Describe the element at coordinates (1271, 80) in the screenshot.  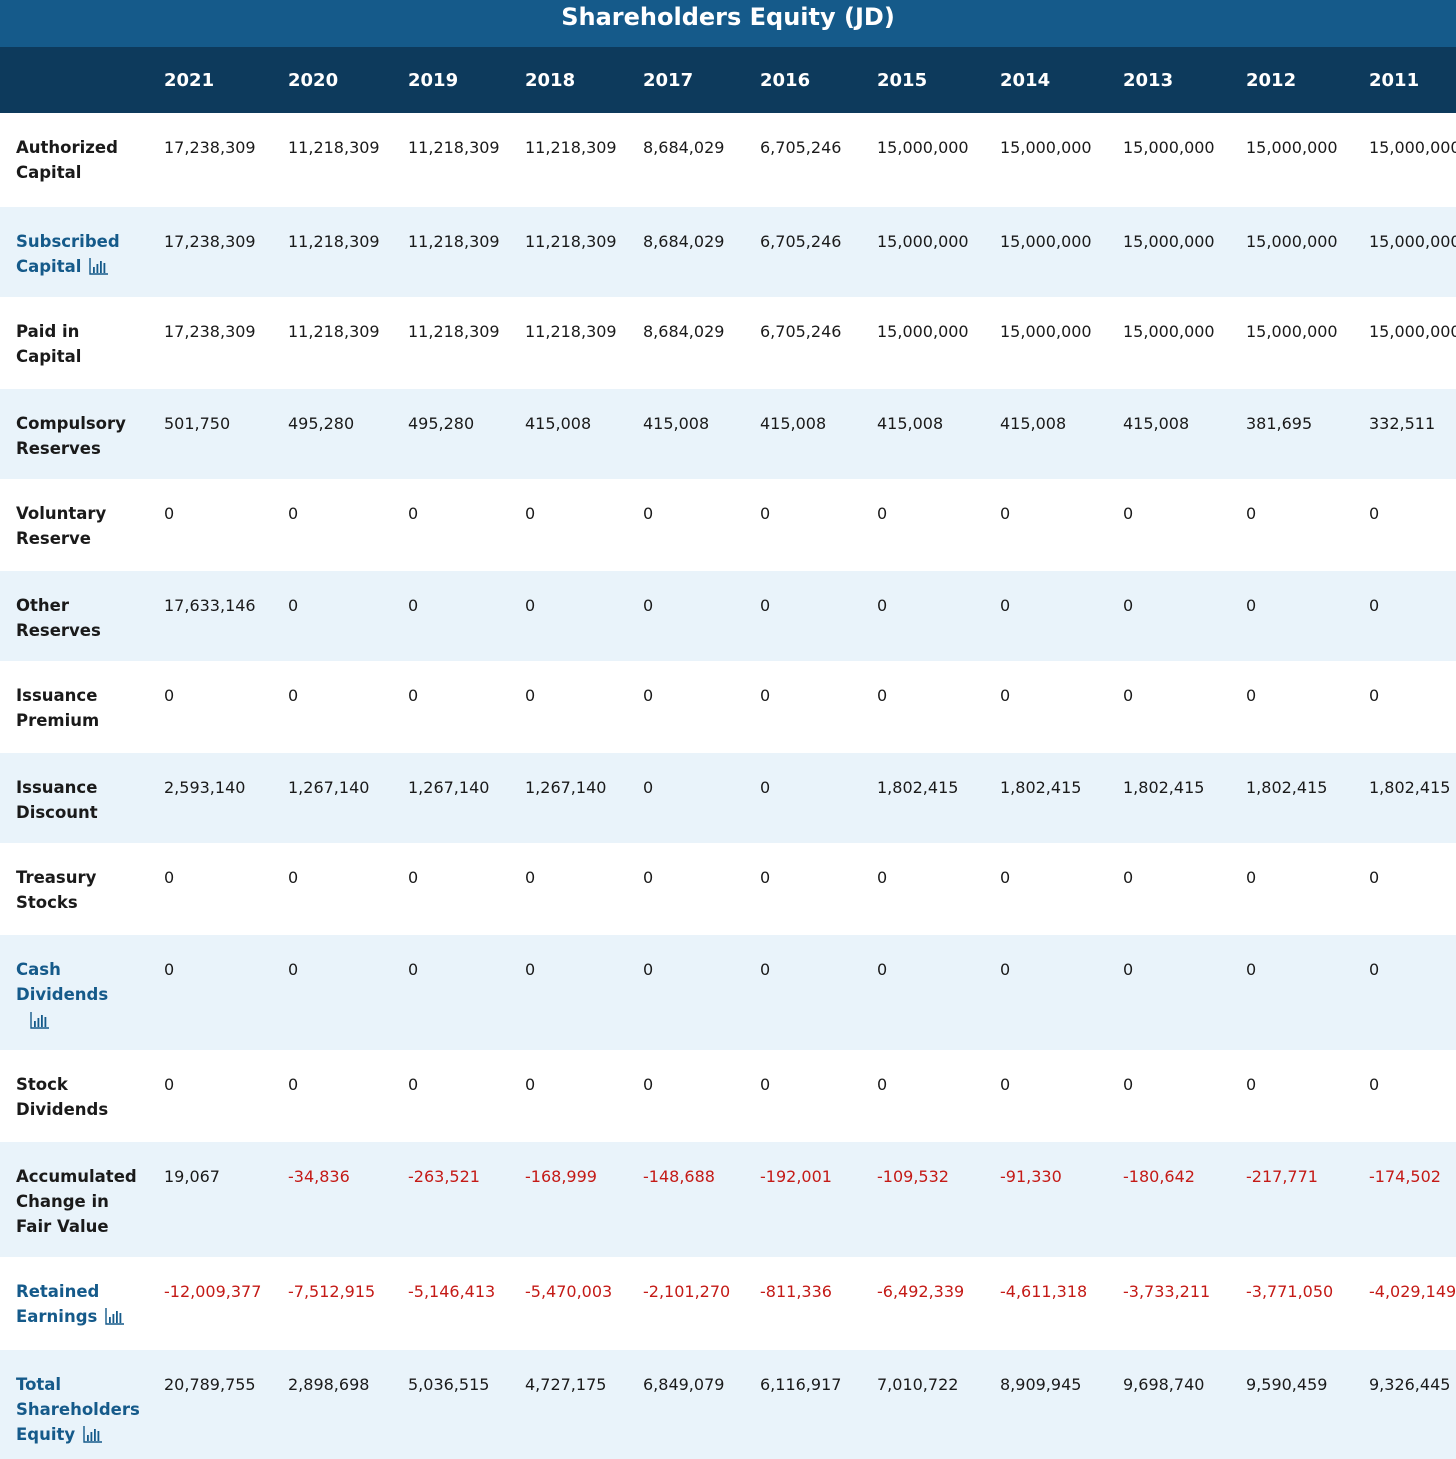
I see `year-header: 2012` at that location.